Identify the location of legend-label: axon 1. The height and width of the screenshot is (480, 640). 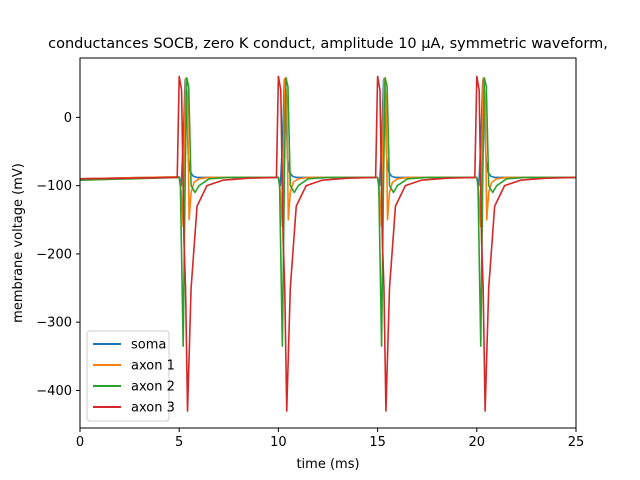
(153, 366).